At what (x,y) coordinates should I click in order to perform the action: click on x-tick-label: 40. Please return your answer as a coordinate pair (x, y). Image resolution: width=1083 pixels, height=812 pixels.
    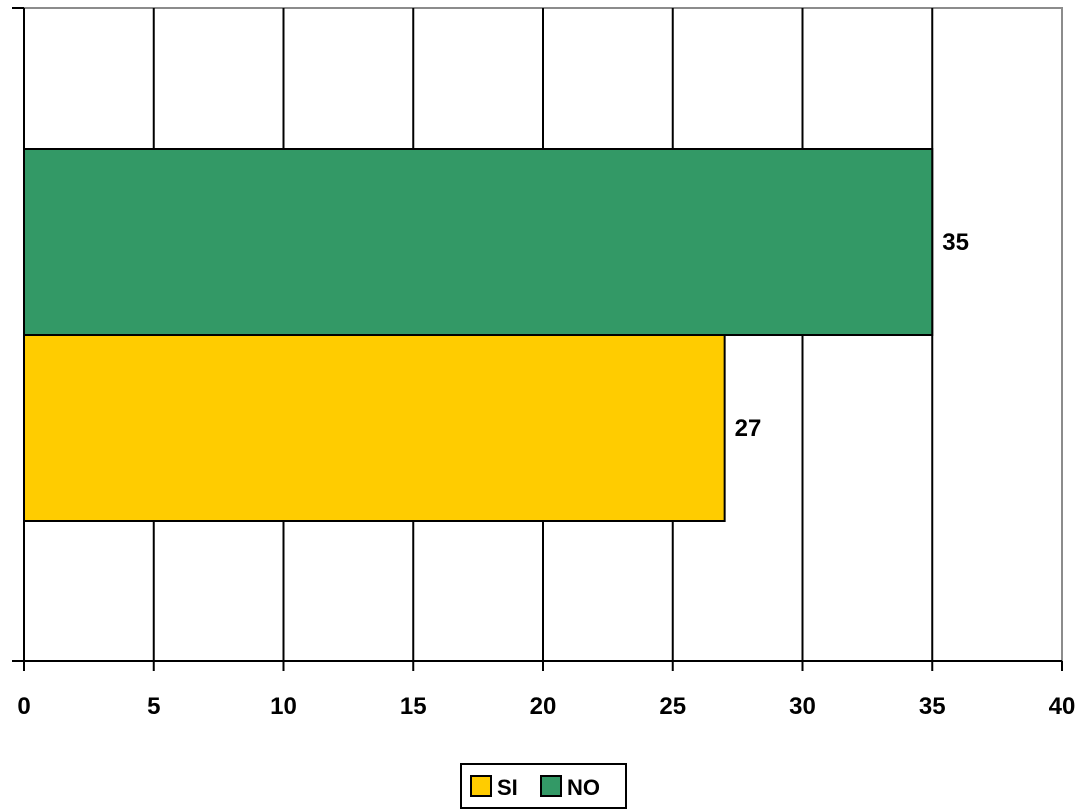
    Looking at the image, I should click on (1062, 706).